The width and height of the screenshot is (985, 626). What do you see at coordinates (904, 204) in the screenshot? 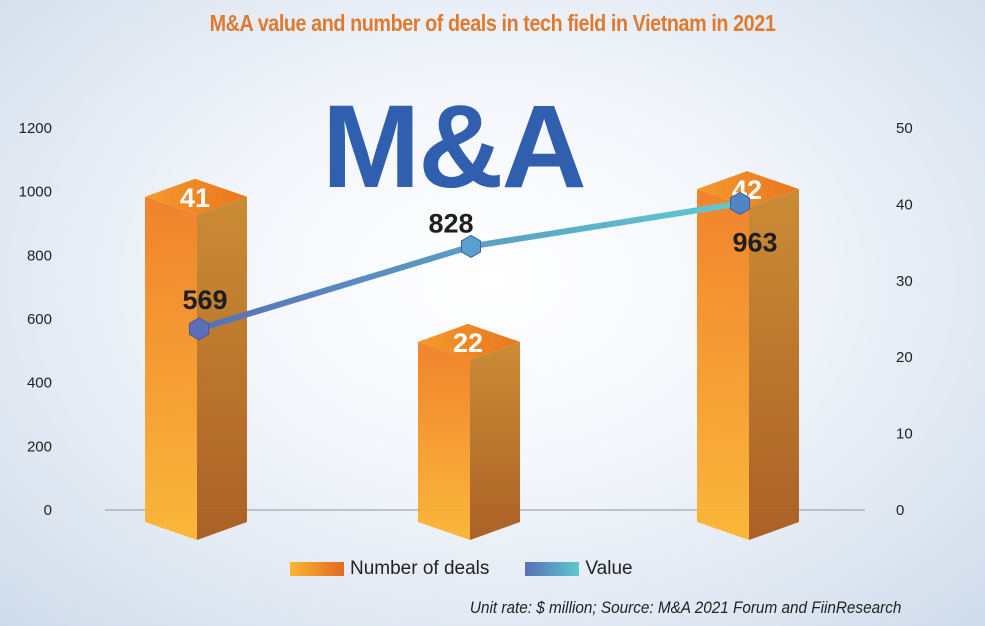
I see `right-axis-tick: 40` at bounding box center [904, 204].